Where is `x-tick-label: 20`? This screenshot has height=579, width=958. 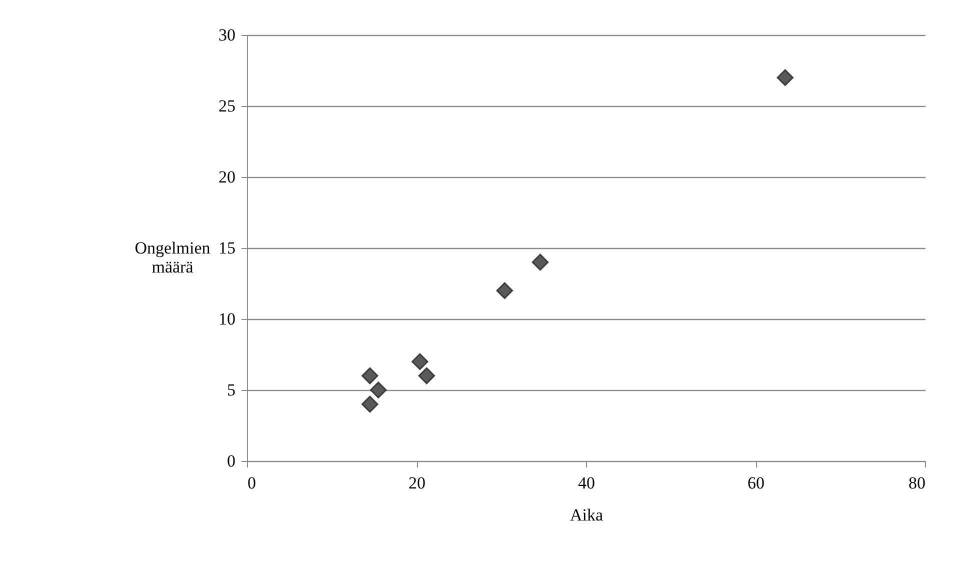
x-tick-label: 20 is located at coordinates (417, 483).